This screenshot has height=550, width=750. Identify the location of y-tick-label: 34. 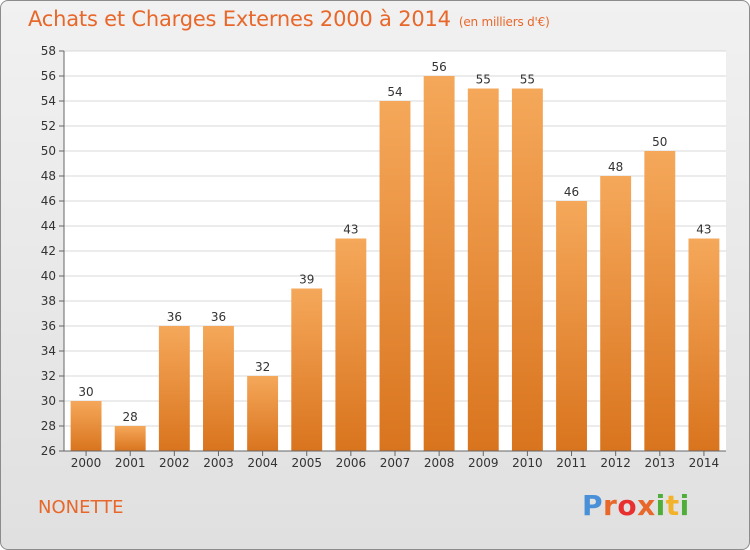
(48, 351).